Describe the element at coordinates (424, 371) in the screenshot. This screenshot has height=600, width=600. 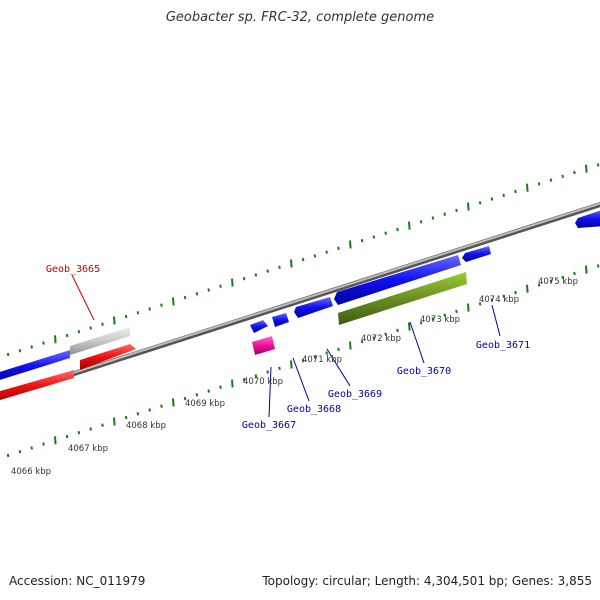
I see `label-geob-3670: Geob_3670` at that location.